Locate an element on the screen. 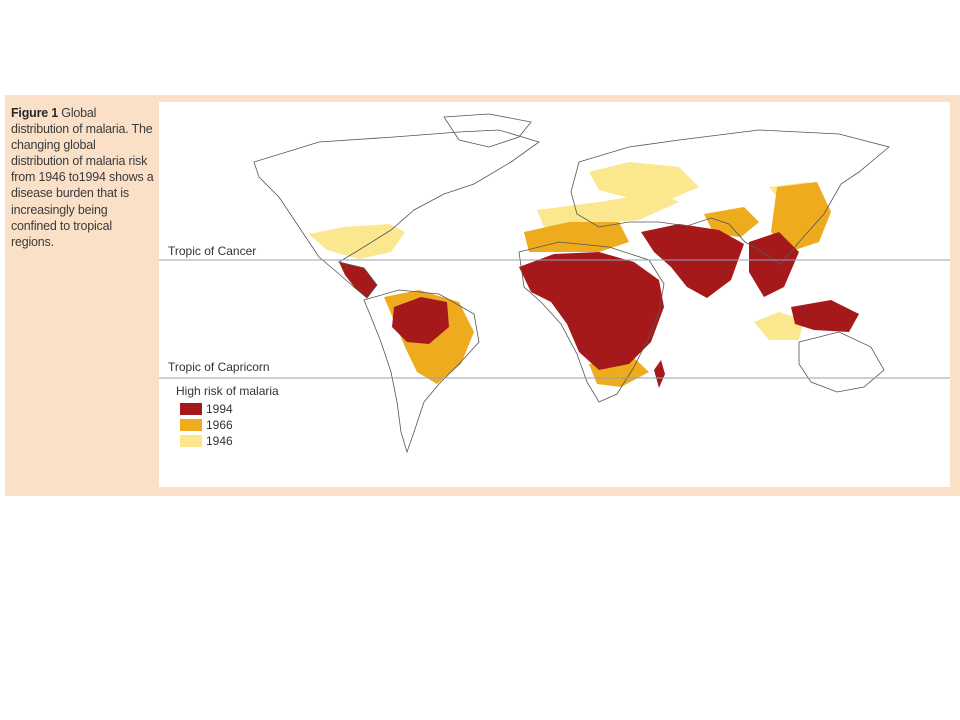 The width and height of the screenshot is (960, 720). map-legend: High risk of malaria 1994 1966 1946 is located at coordinates (227, 416).